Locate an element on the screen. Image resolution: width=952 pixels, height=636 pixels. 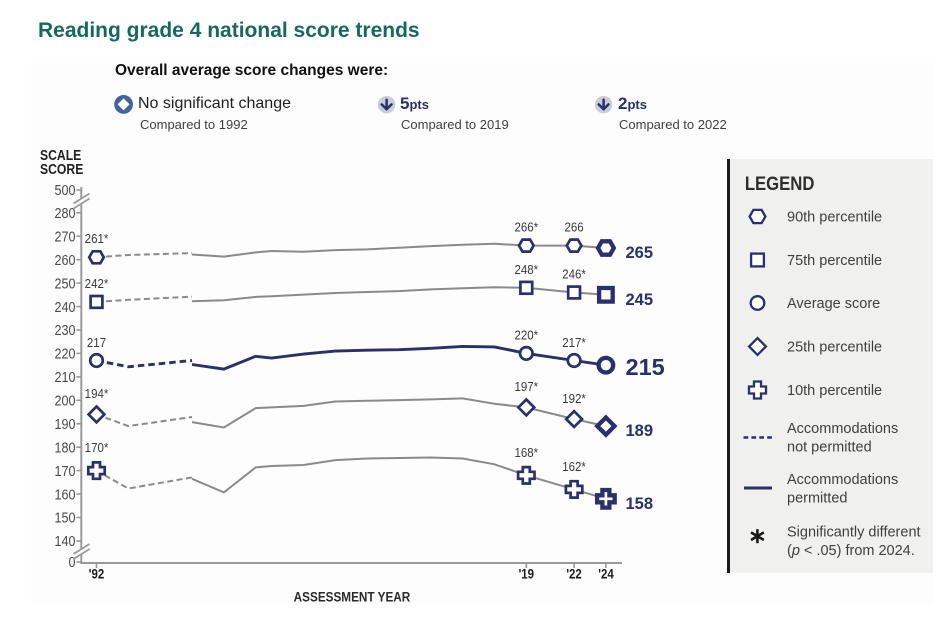
svg-text: 248* is located at coordinates (527, 270).